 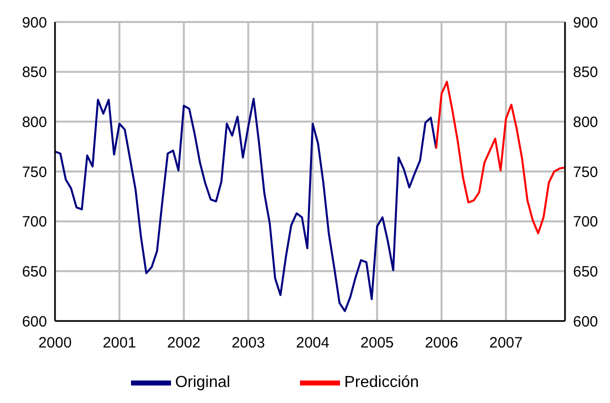 I want to click on x-tick-label: 2004, so click(x=313, y=343).